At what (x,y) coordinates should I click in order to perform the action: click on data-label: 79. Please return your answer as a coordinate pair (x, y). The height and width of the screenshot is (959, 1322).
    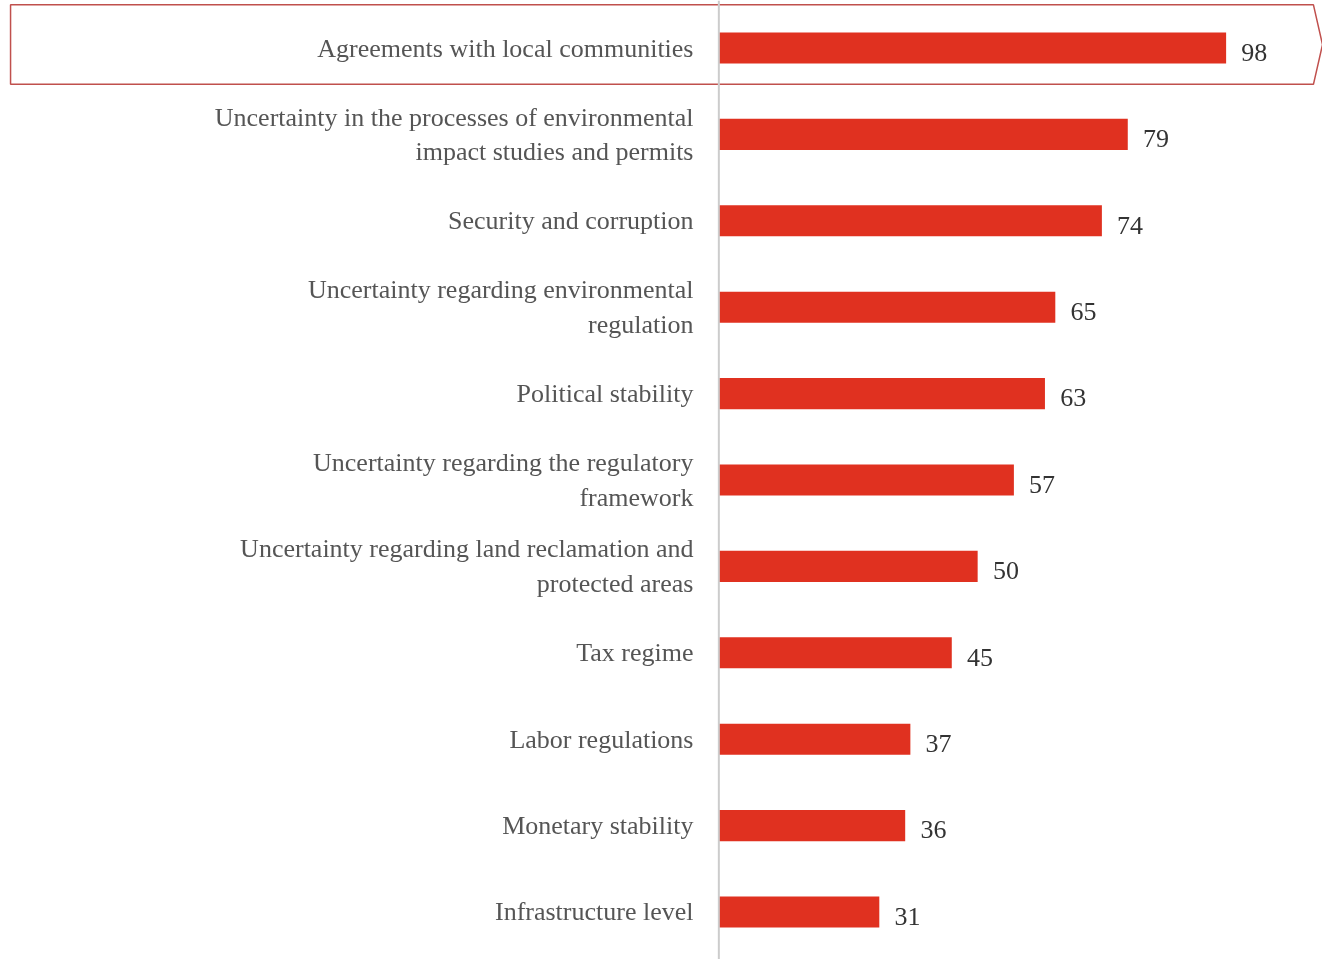
    Looking at the image, I should click on (1155, 139).